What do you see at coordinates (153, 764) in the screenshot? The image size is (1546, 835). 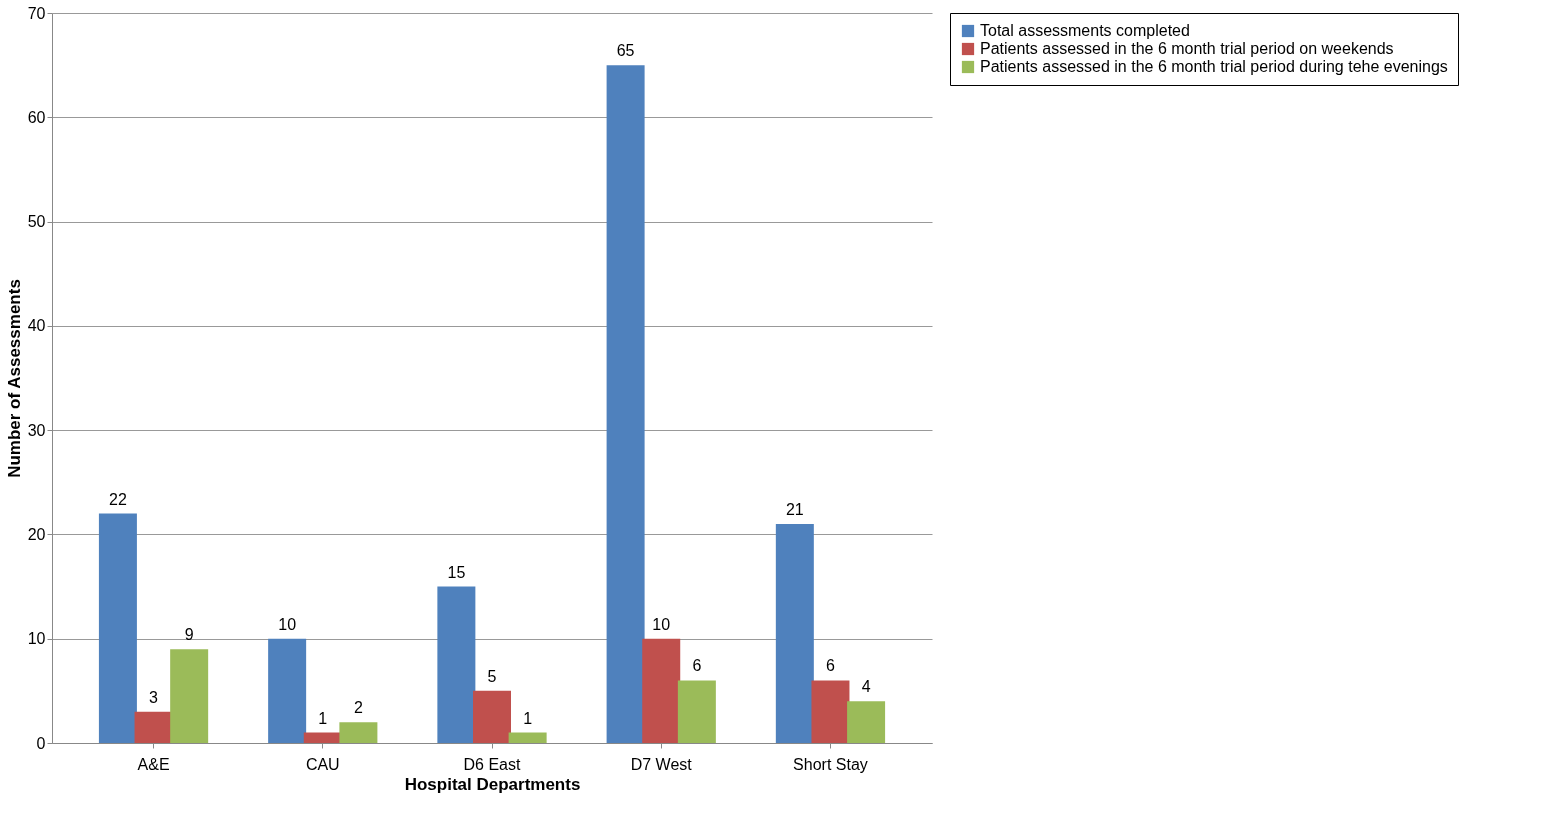 I see `x-tick-label: A&E` at bounding box center [153, 764].